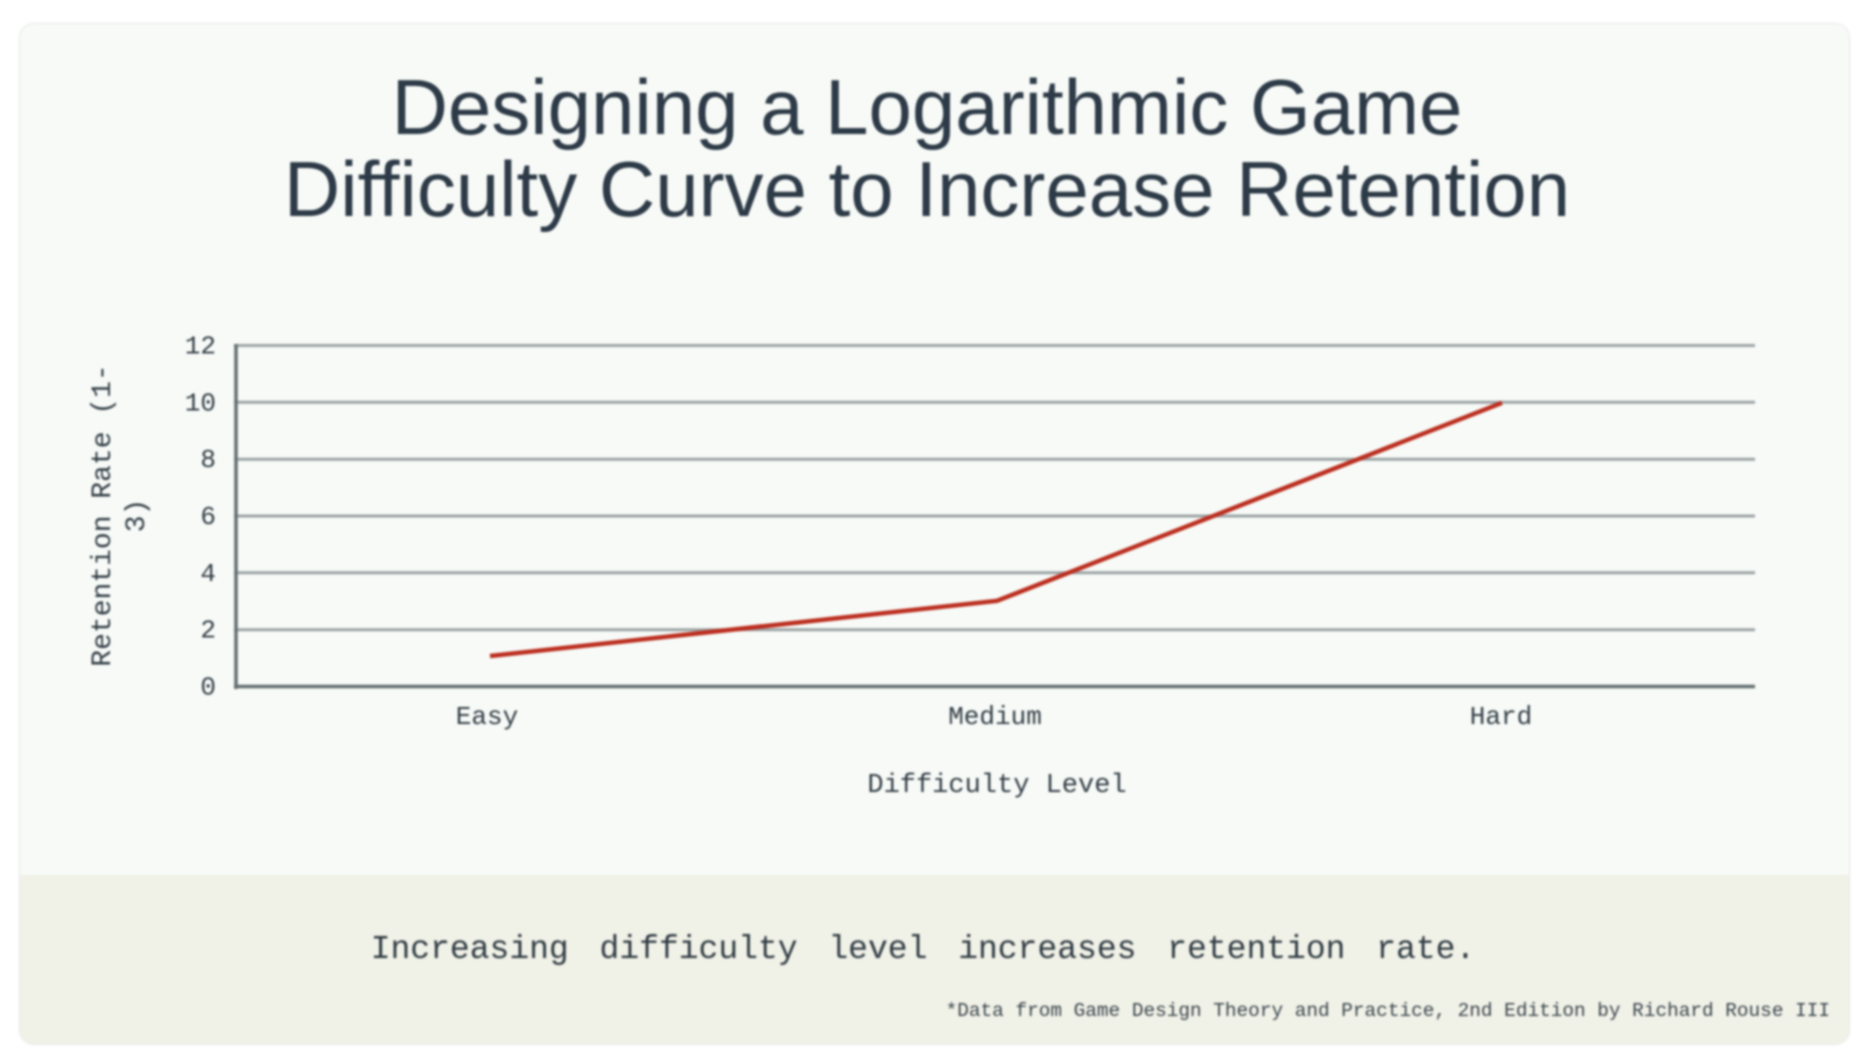 The height and width of the screenshot is (1062, 1870). I want to click on svg-text: 4, so click(208, 574).